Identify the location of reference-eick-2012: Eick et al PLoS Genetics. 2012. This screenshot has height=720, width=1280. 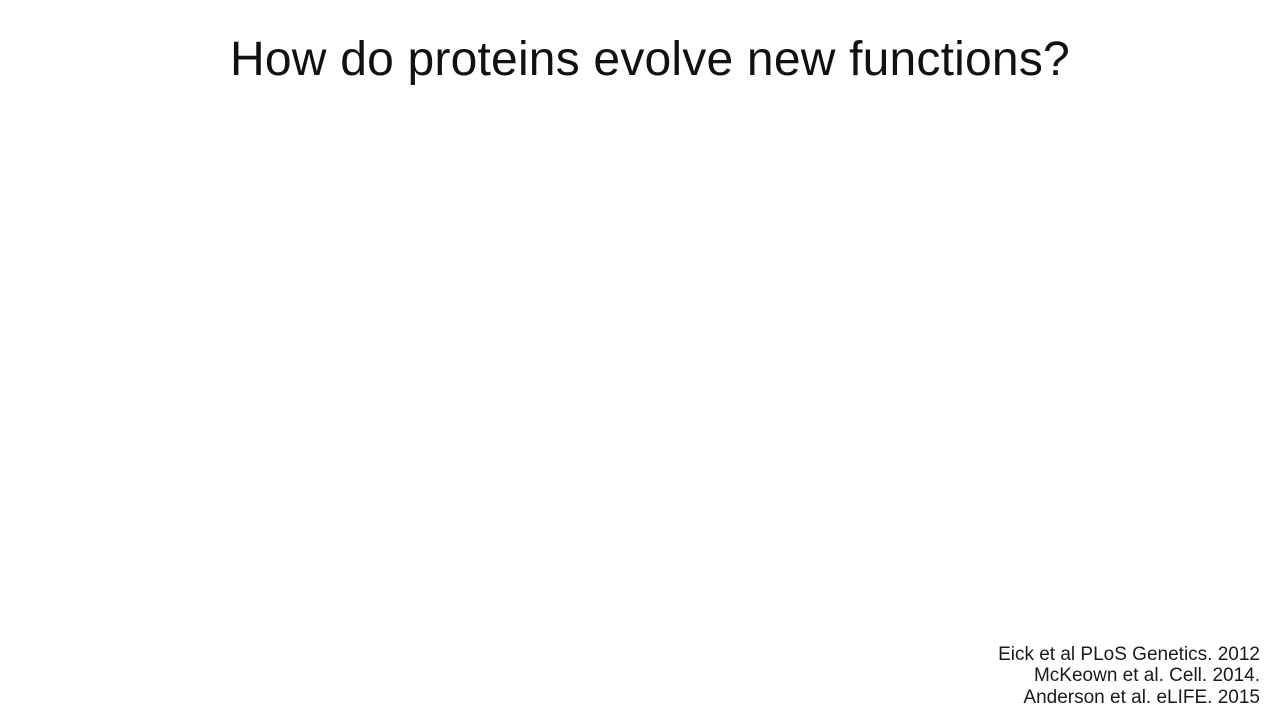
(1129, 654).